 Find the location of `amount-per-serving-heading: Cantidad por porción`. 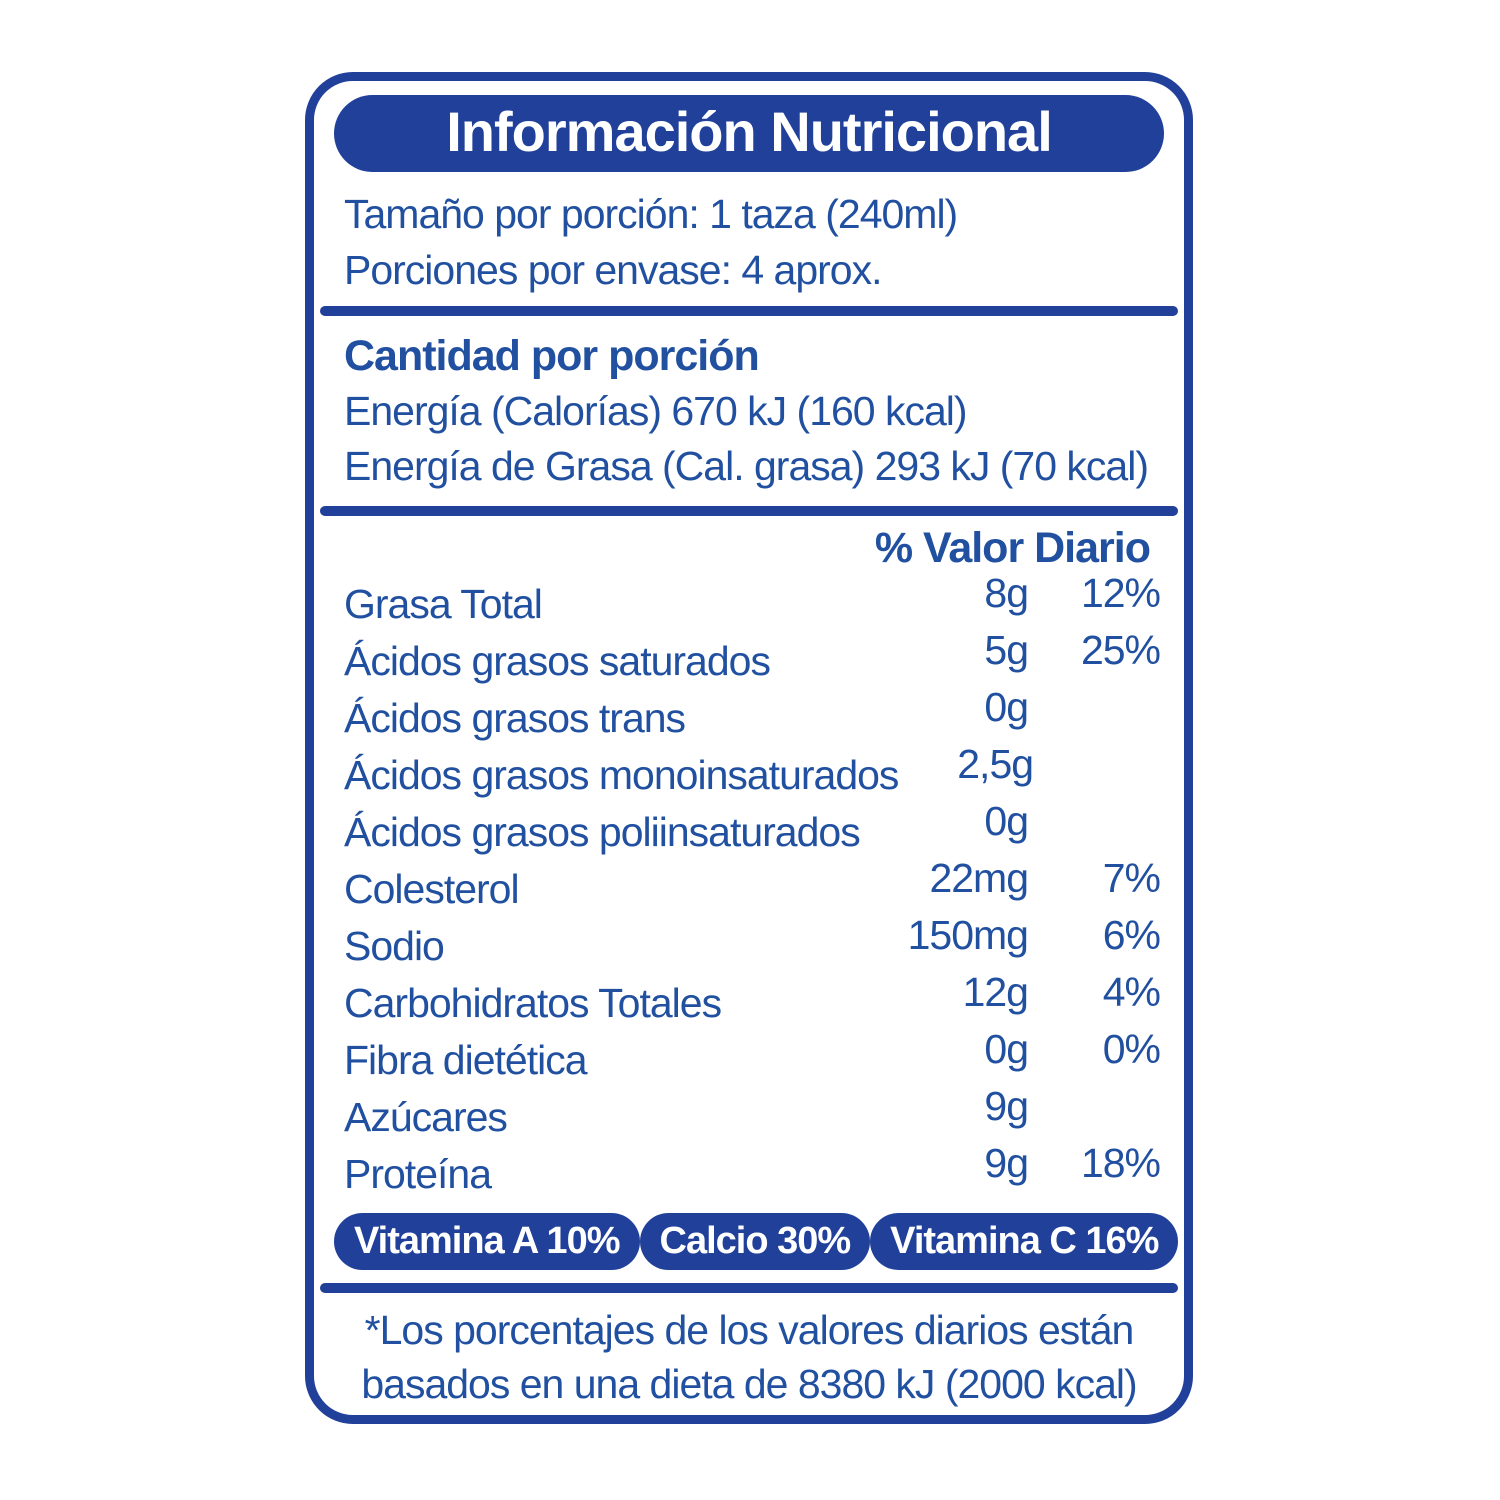

amount-per-serving-heading: Cantidad por porción is located at coordinates (552, 356).